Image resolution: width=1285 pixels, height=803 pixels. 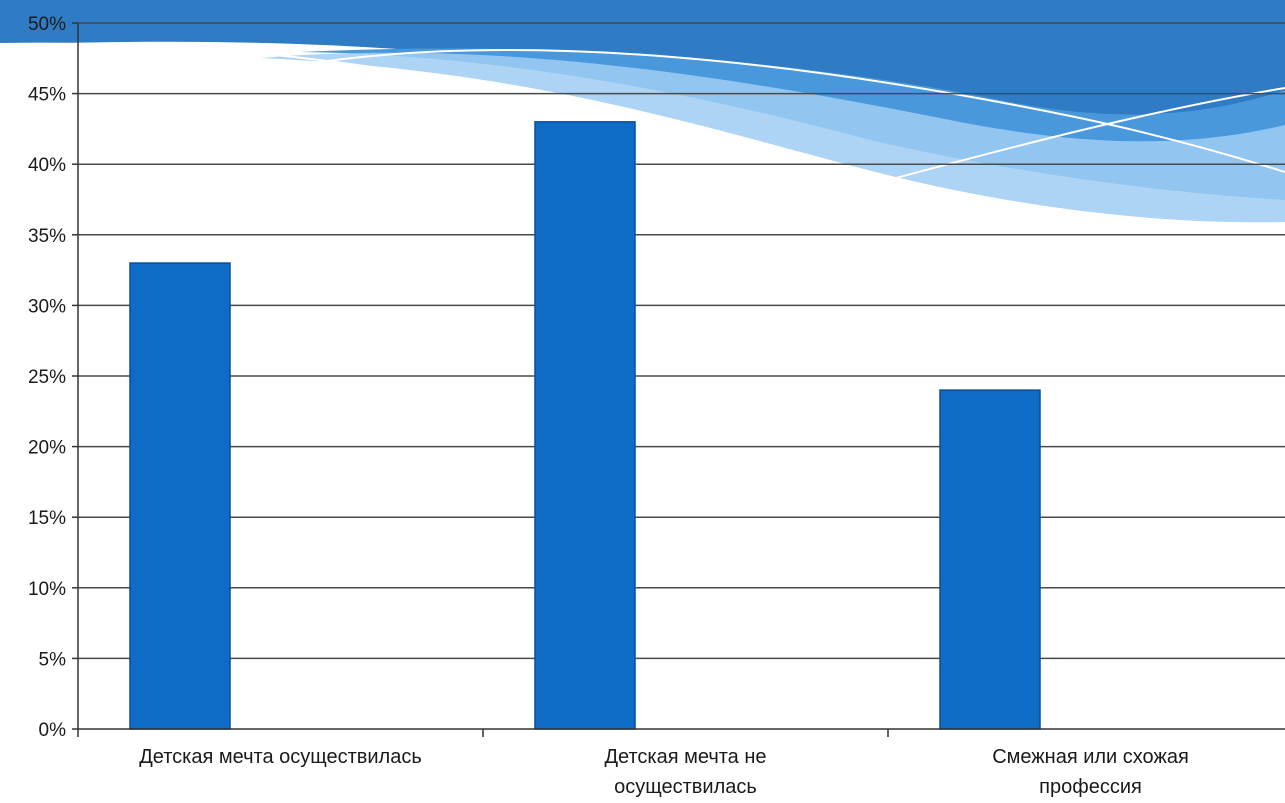 I want to click on y-tick-label: 5%, so click(x=53, y=659).